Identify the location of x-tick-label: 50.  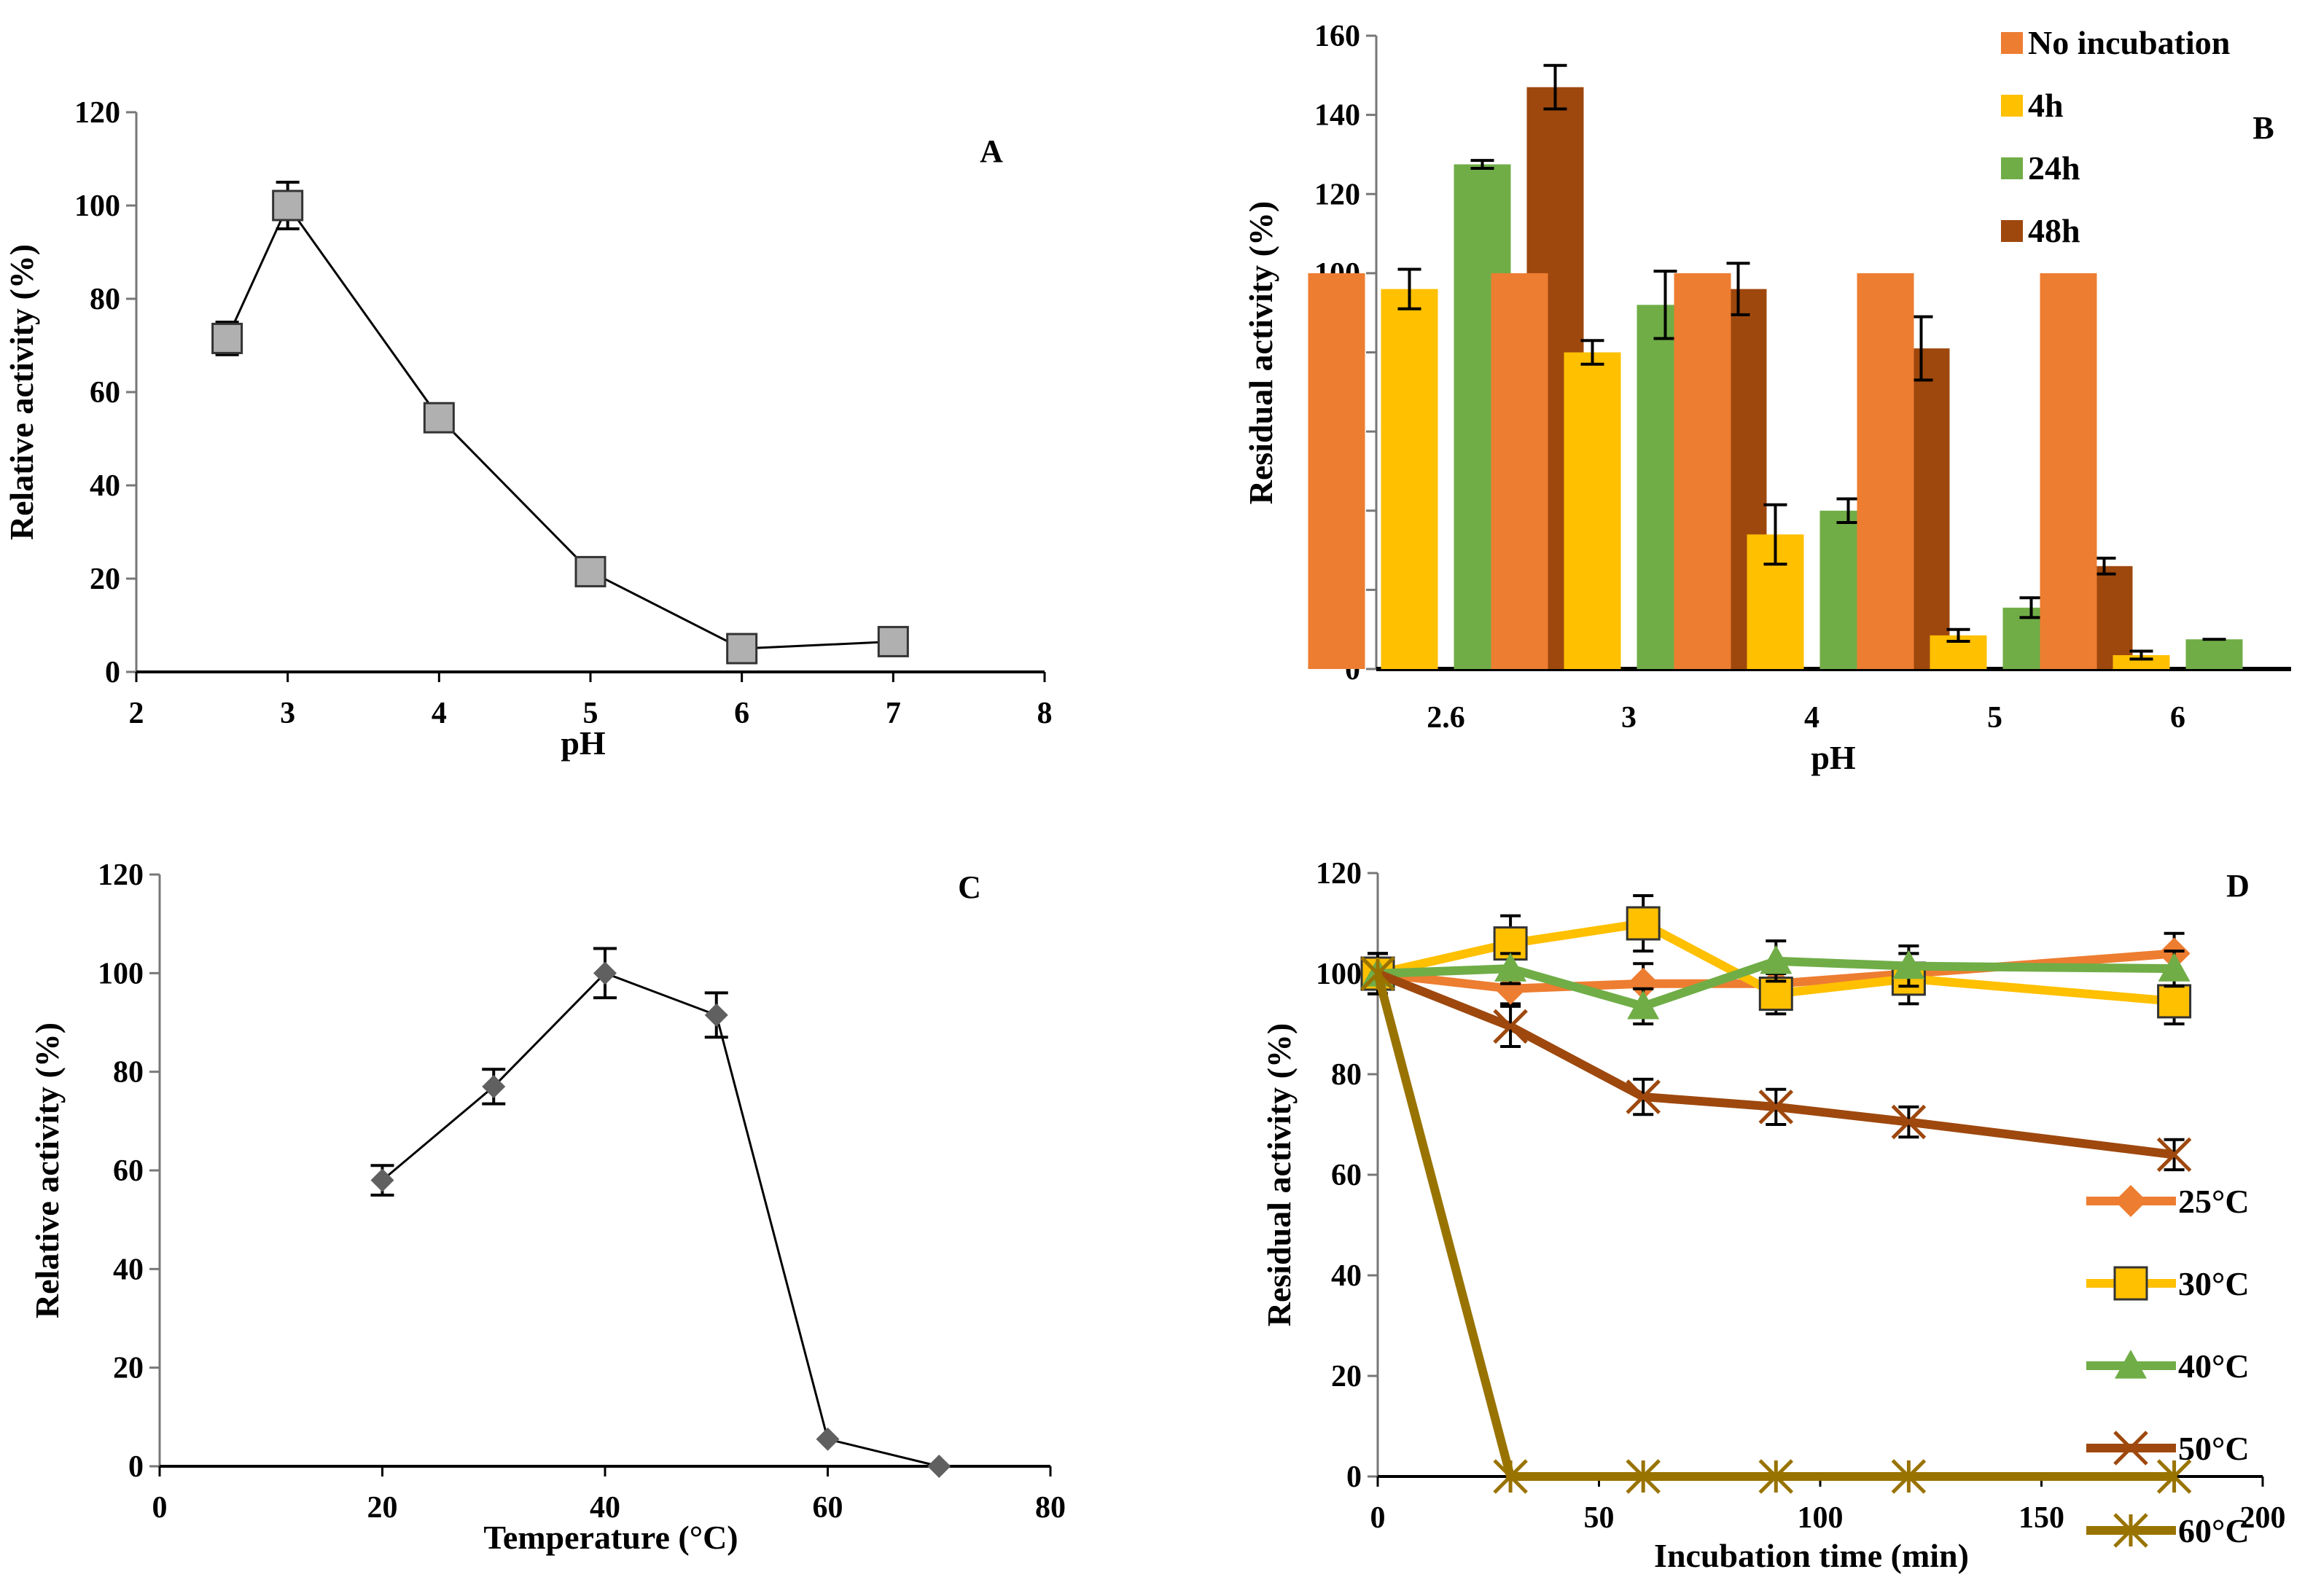
(1600, 1518).